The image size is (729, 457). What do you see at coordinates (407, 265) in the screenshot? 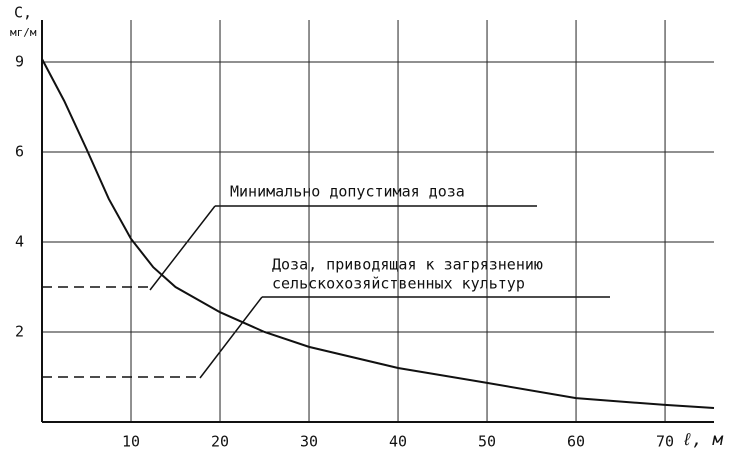
I see `annotation: Доза, приводящая к загрязнению` at bounding box center [407, 265].